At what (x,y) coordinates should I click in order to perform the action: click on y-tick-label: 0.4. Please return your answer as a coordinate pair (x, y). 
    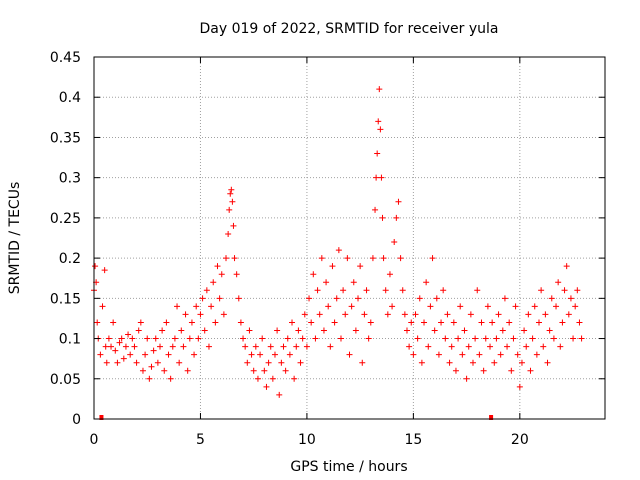
    Looking at the image, I should click on (70, 98).